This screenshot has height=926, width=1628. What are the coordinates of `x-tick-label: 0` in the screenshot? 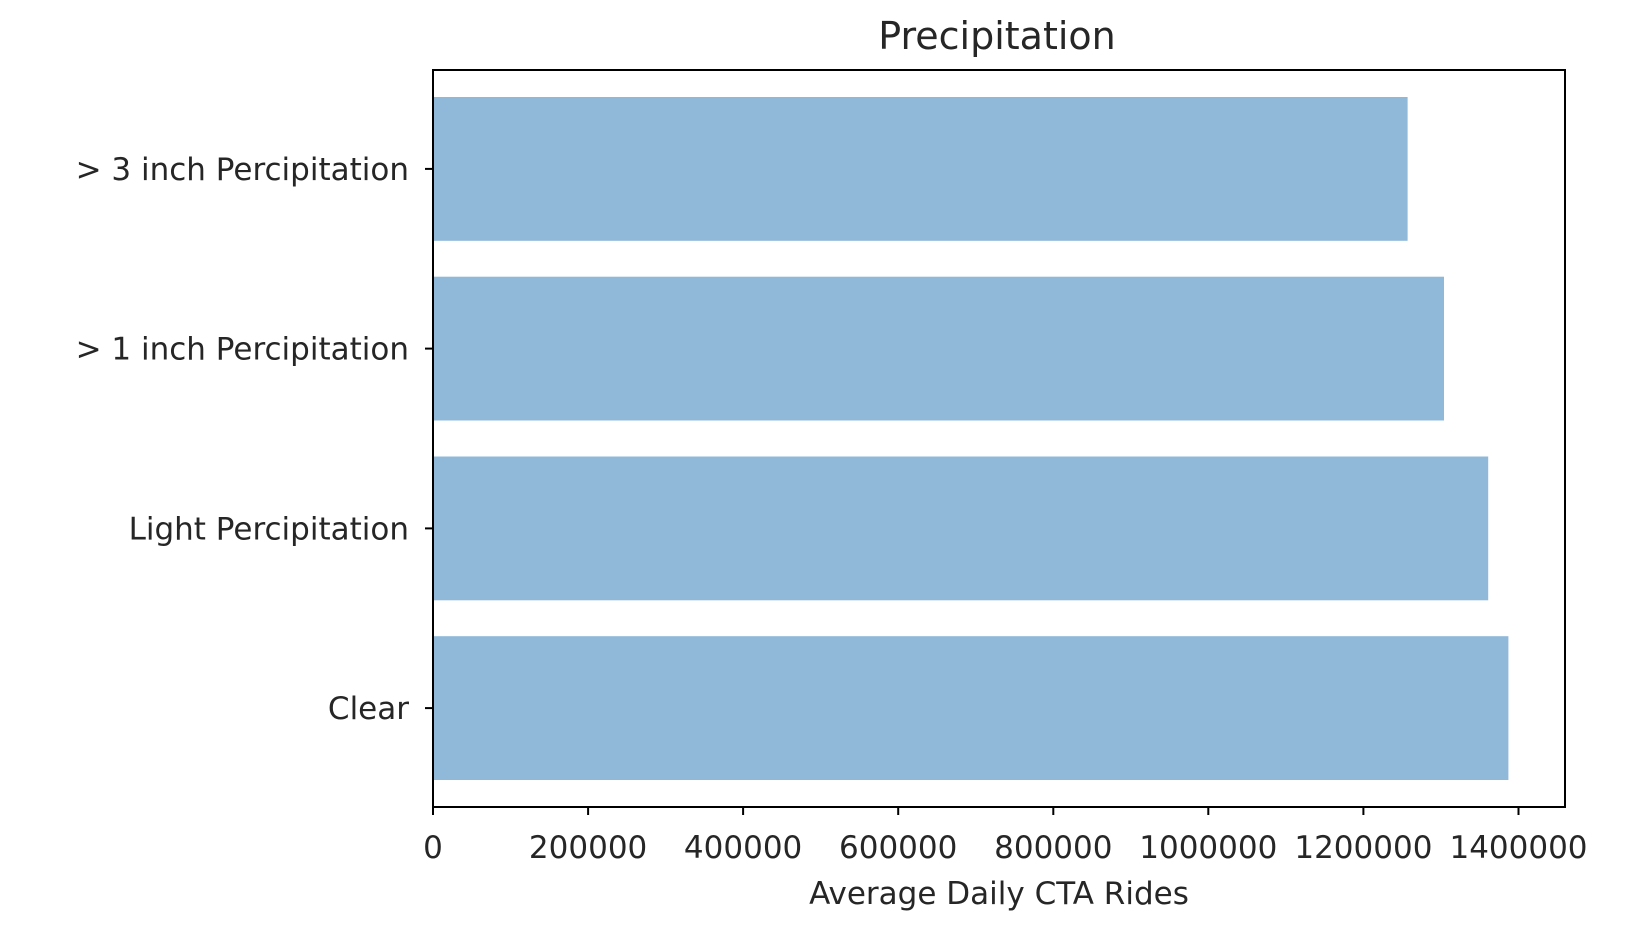 It's located at (433, 848).